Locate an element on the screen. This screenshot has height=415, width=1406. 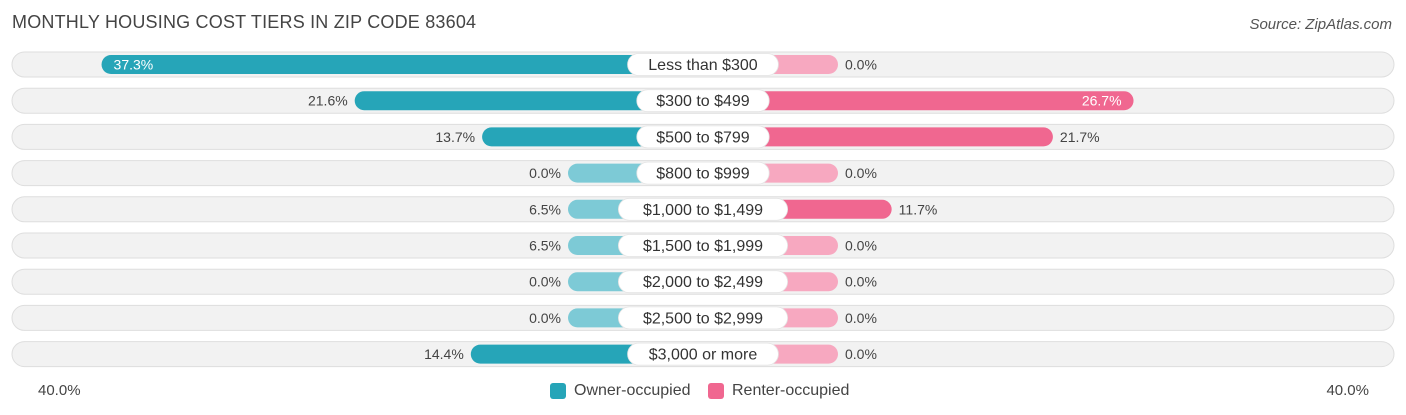
category-label: Less than $300 is located at coordinates (703, 65).